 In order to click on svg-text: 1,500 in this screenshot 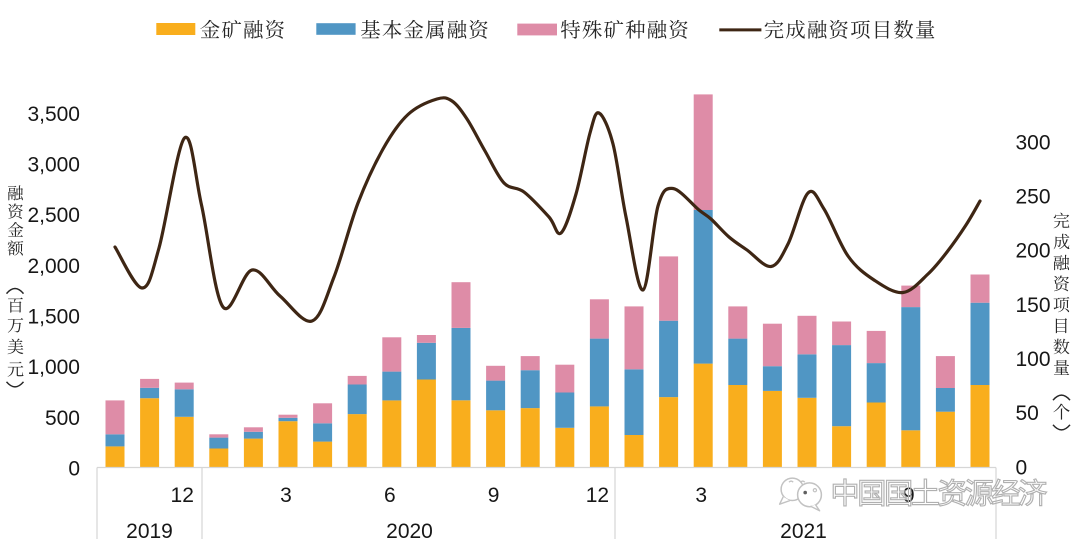, I will do `click(53, 317)`.